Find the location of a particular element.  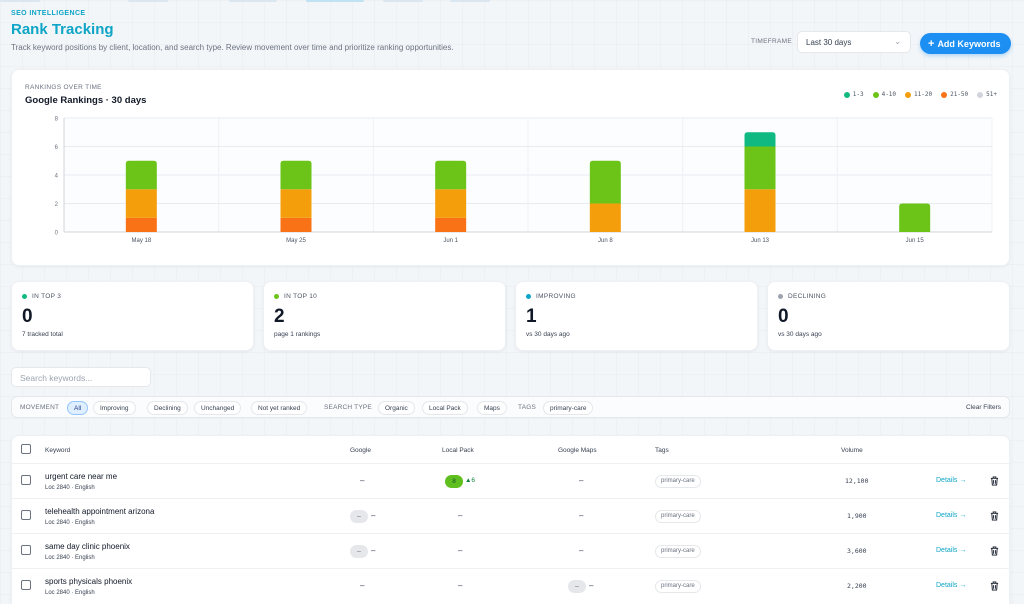

filter-chip-not-yet-ranked: Not yet ranked is located at coordinates (279, 408).